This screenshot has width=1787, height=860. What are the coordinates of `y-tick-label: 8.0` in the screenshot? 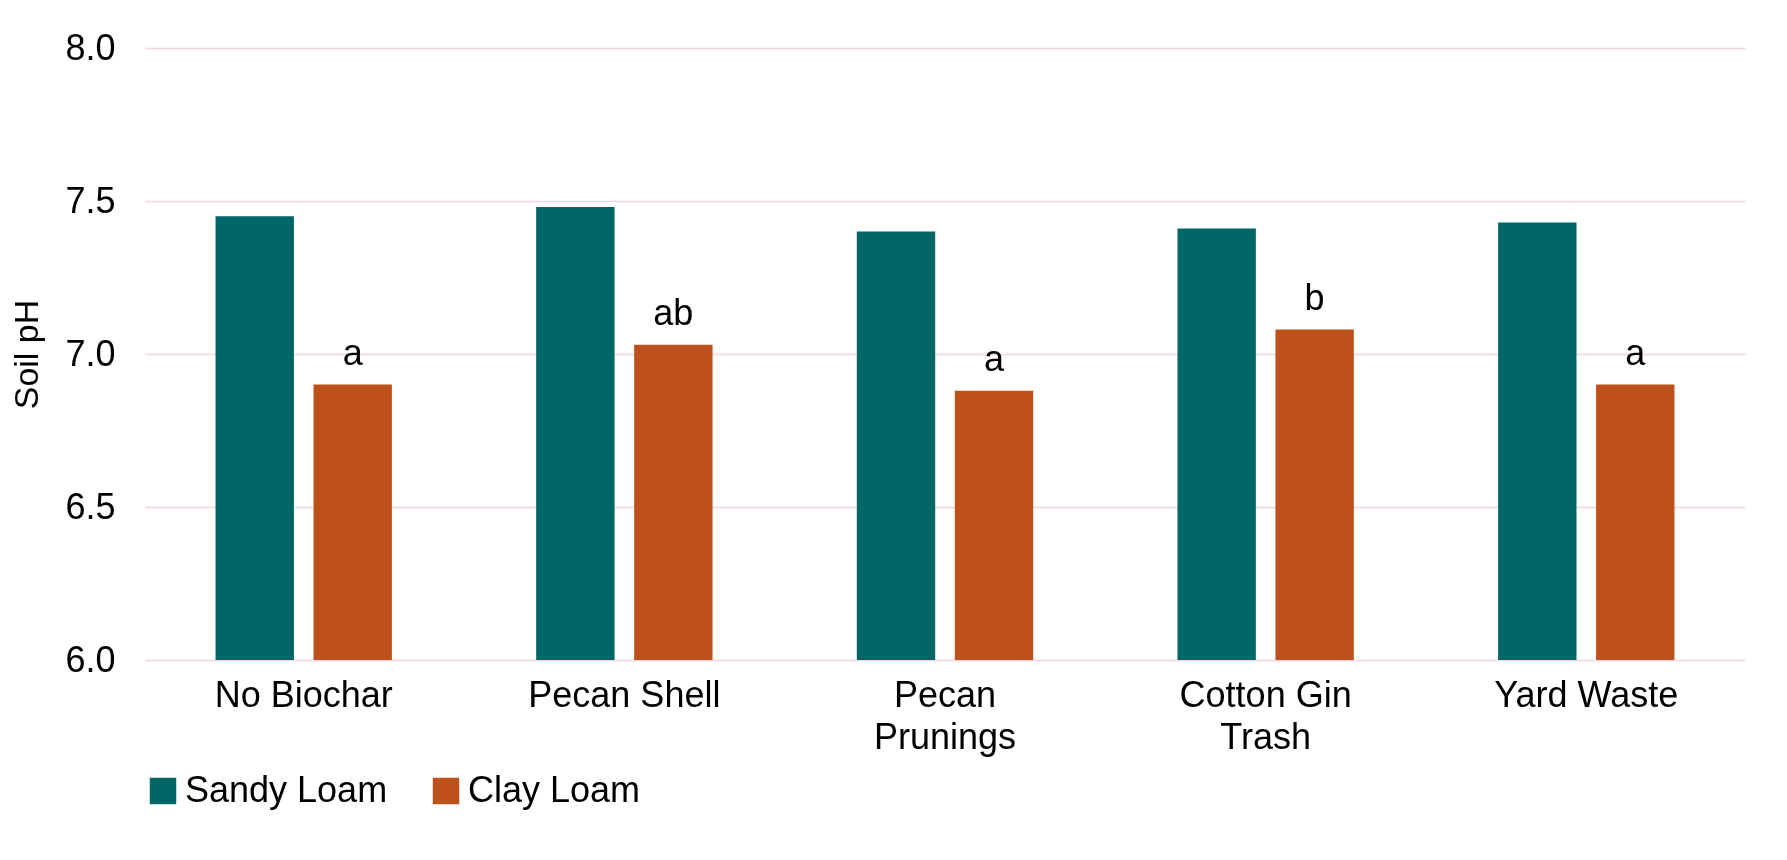 It's located at (90, 47).